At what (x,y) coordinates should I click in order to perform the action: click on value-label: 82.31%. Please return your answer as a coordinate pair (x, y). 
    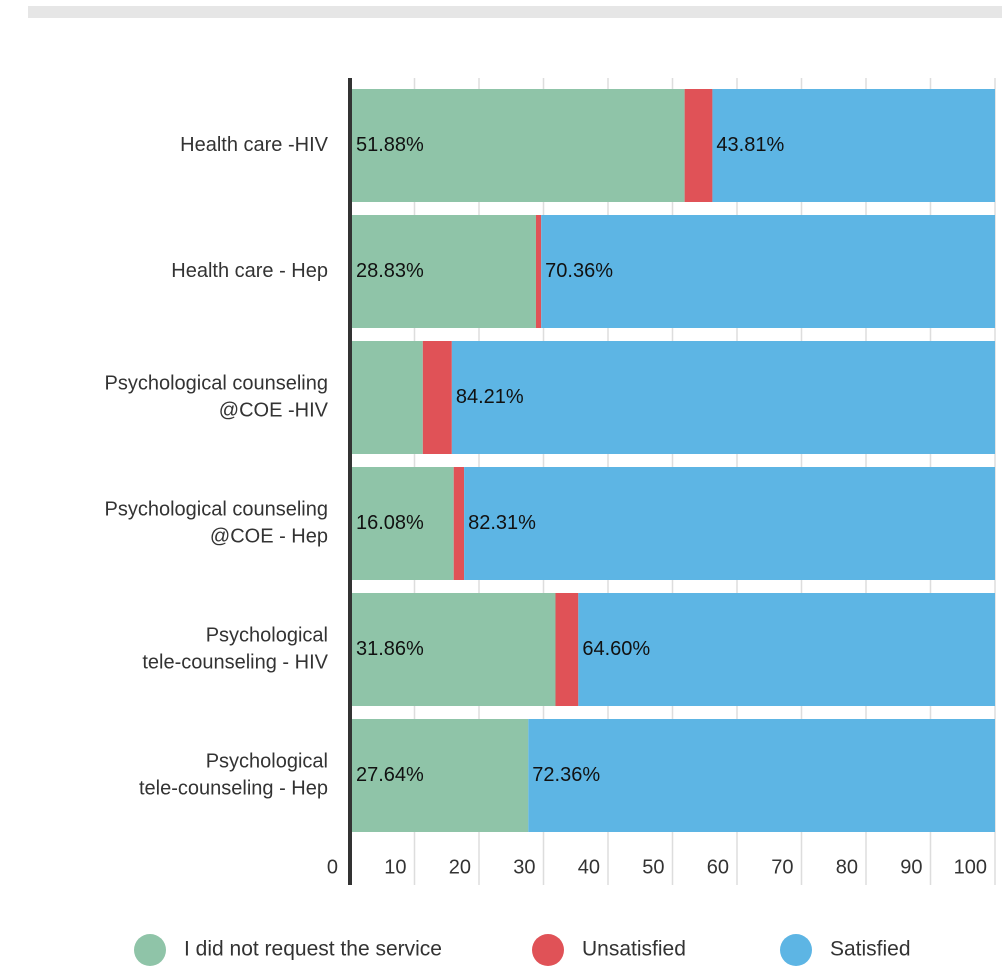
    Looking at the image, I should click on (502, 523).